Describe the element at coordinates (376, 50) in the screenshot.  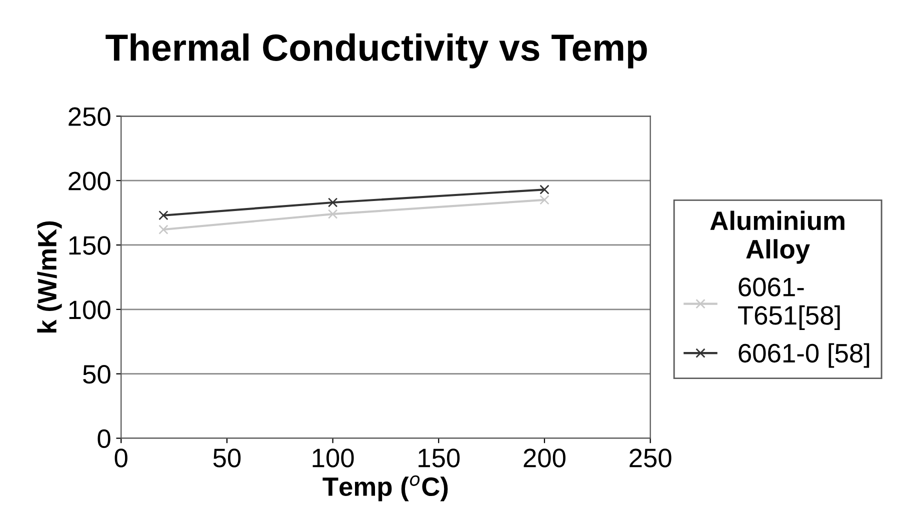
I see `chart-title: Thermal Conductivity vs Temp` at that location.